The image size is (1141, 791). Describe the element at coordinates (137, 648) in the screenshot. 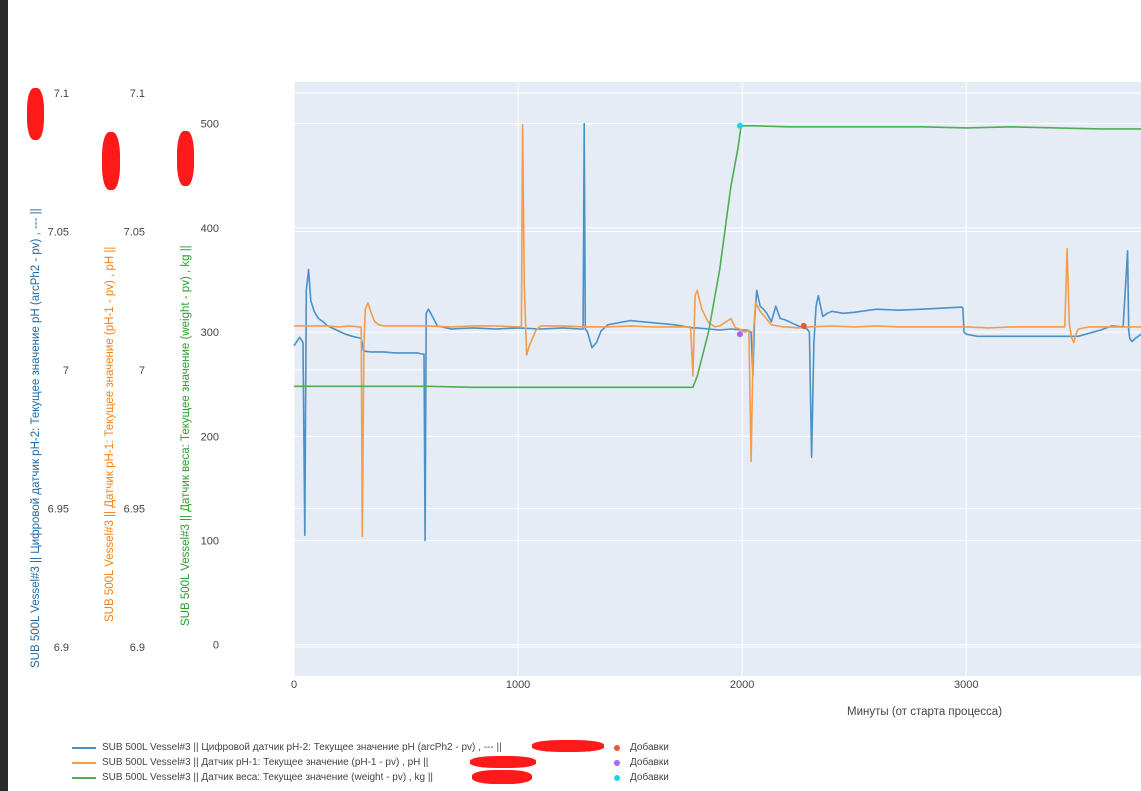

I see `y-tick-label-ph1: 6.9` at that location.